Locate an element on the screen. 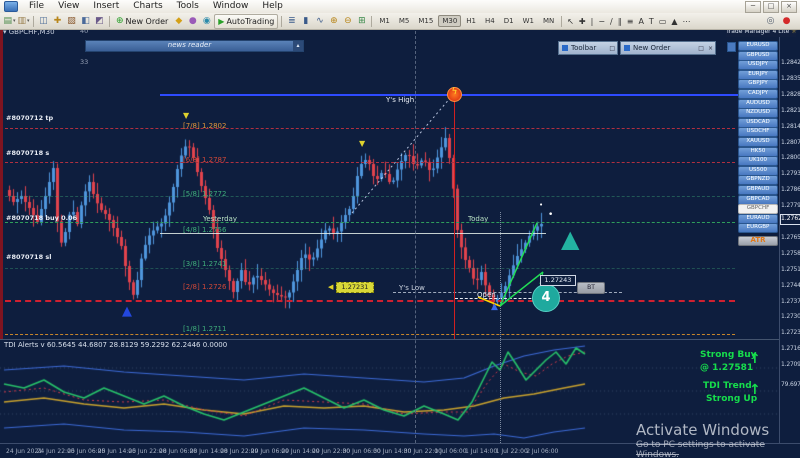 Image resolution: width=800 pixels, height=458 pixels. pair-button-eurjpy: EURJPY is located at coordinates (758, 74).